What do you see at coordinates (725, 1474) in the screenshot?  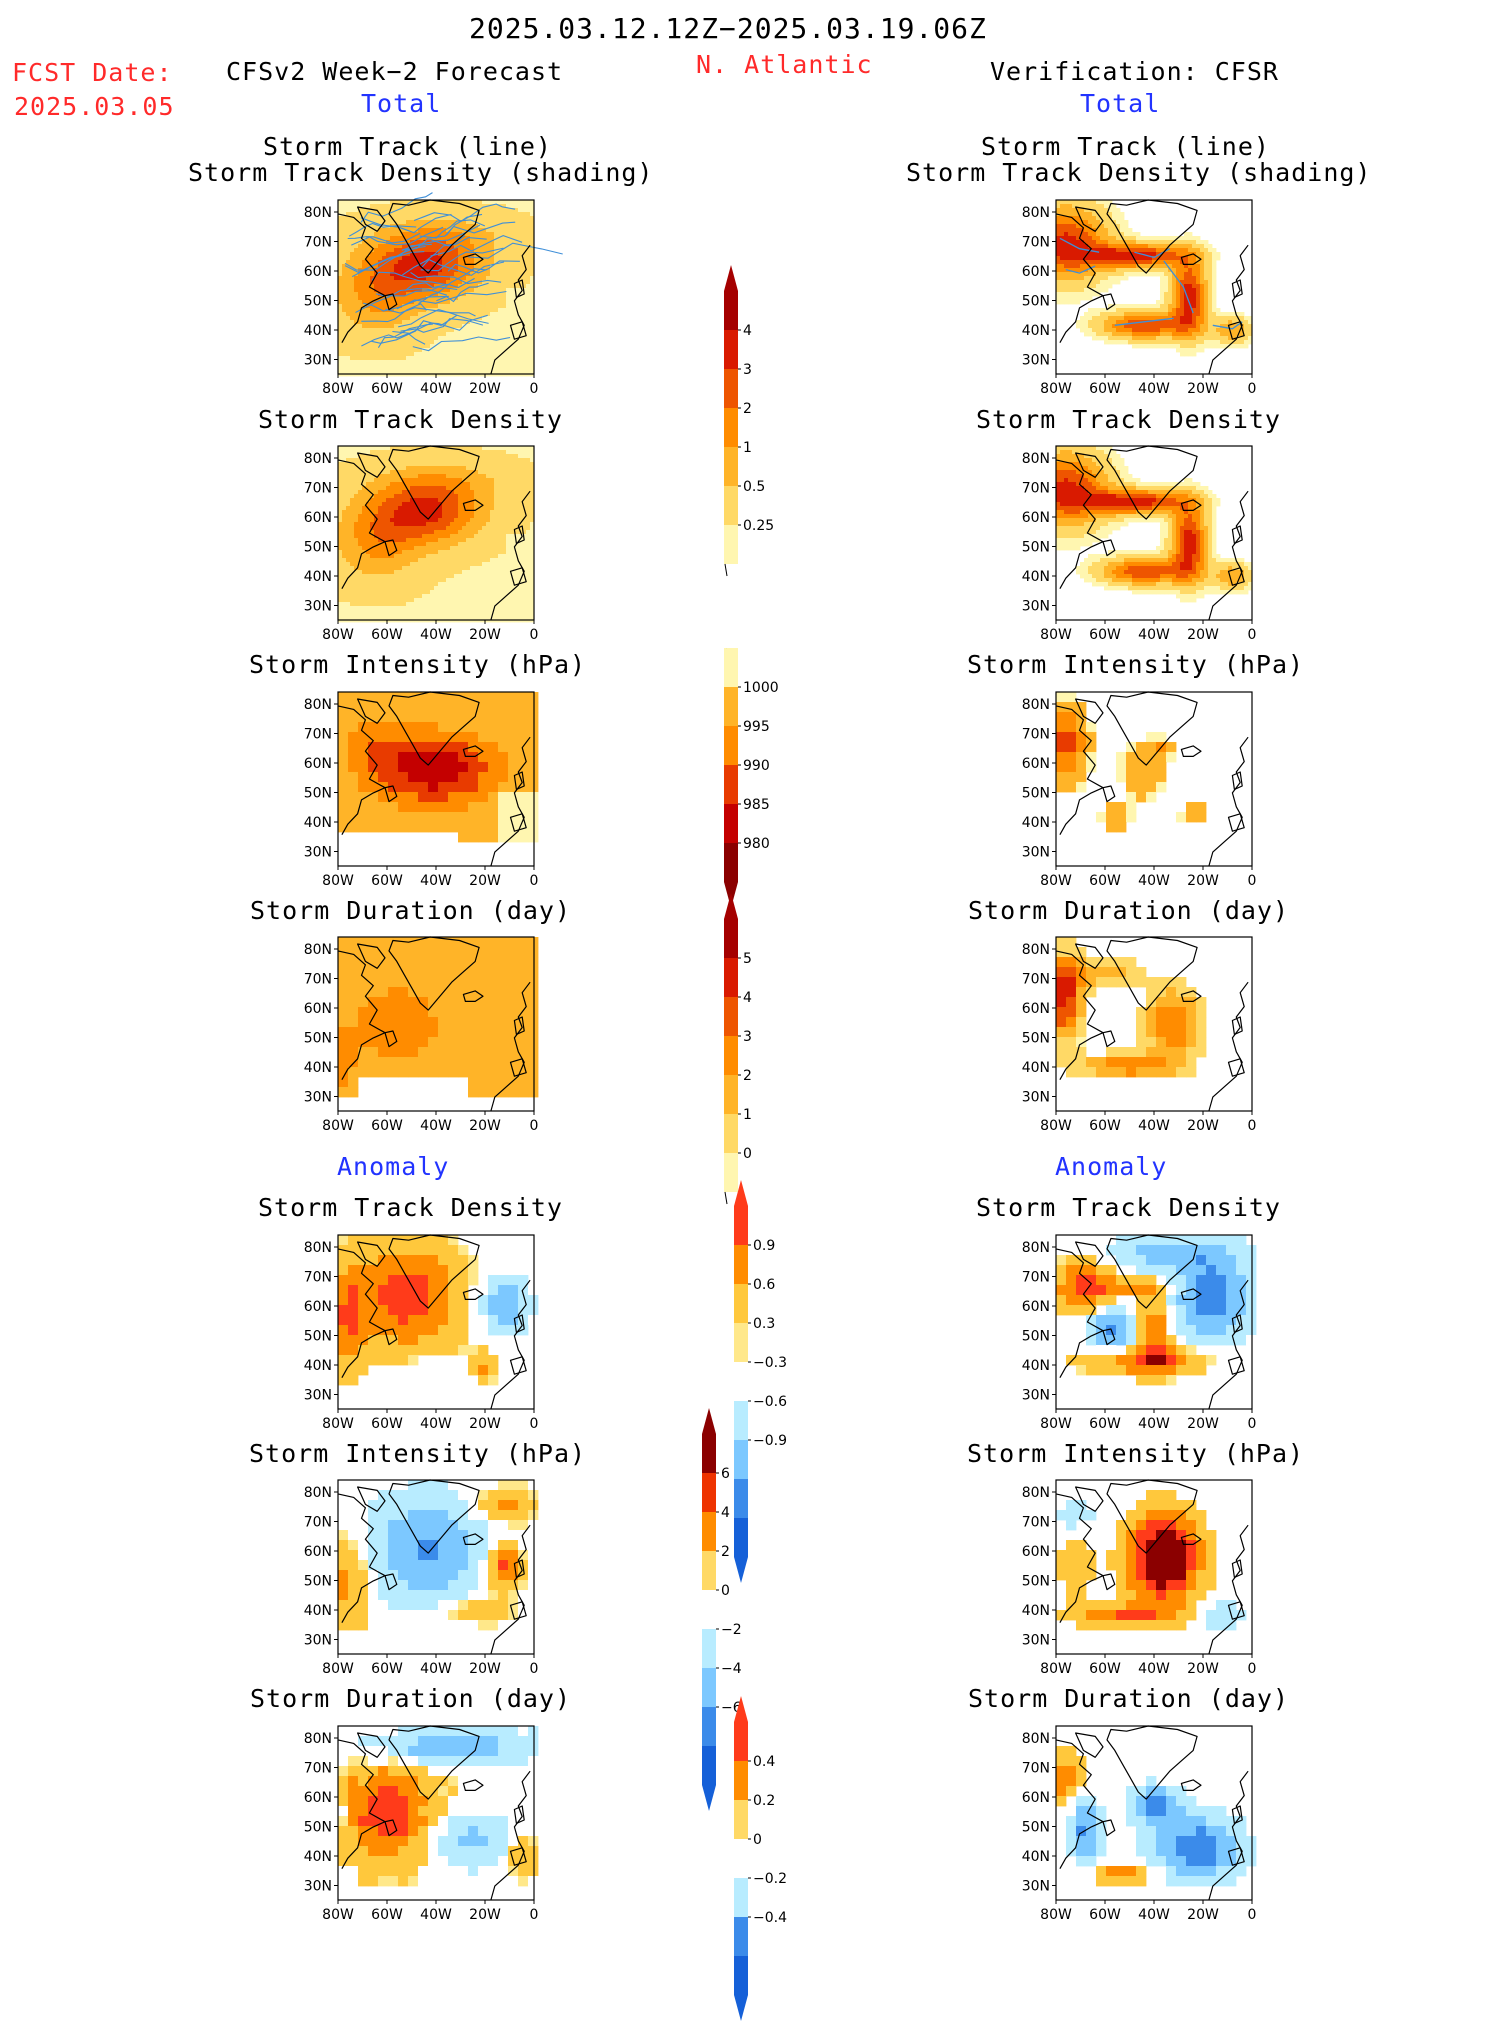 I see `colorbar-label: 6` at bounding box center [725, 1474].